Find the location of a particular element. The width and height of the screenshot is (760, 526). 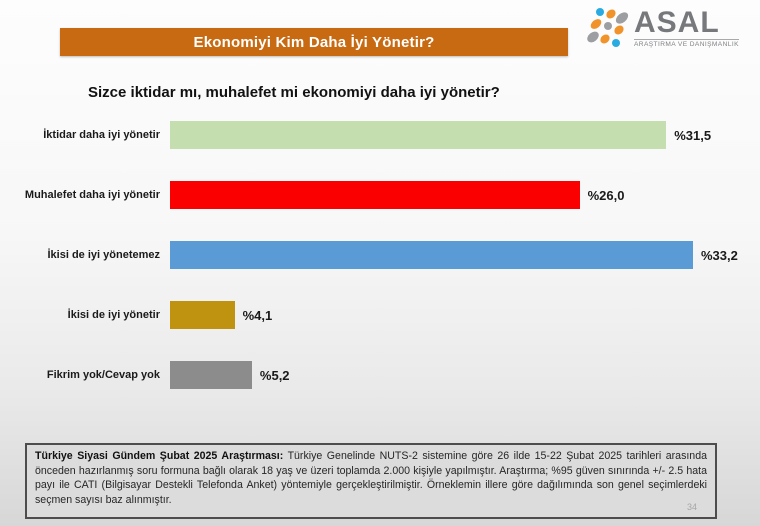

value-label: %33,2 is located at coordinates (719, 255).